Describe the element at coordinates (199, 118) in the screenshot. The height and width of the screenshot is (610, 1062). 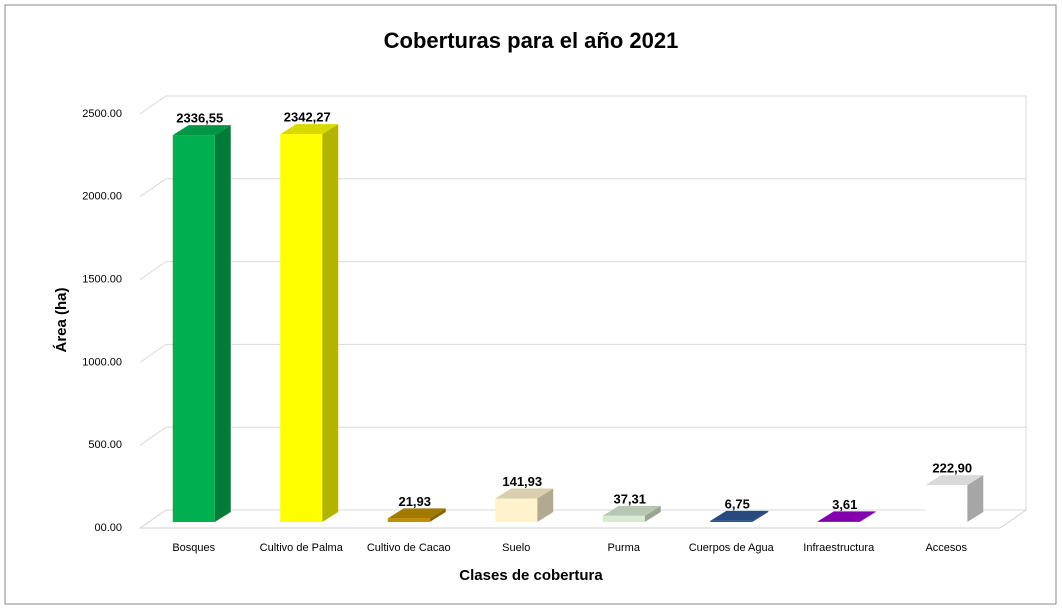
I see `data-label: 2336,55` at that location.